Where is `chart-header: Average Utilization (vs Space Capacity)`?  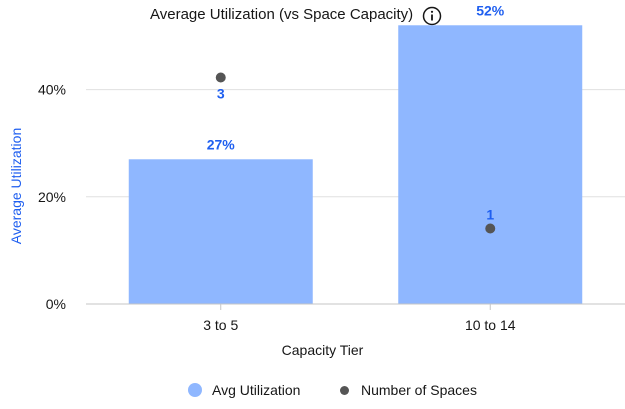 chart-header: Average Utilization (vs Space Capacity) is located at coordinates (312, 16).